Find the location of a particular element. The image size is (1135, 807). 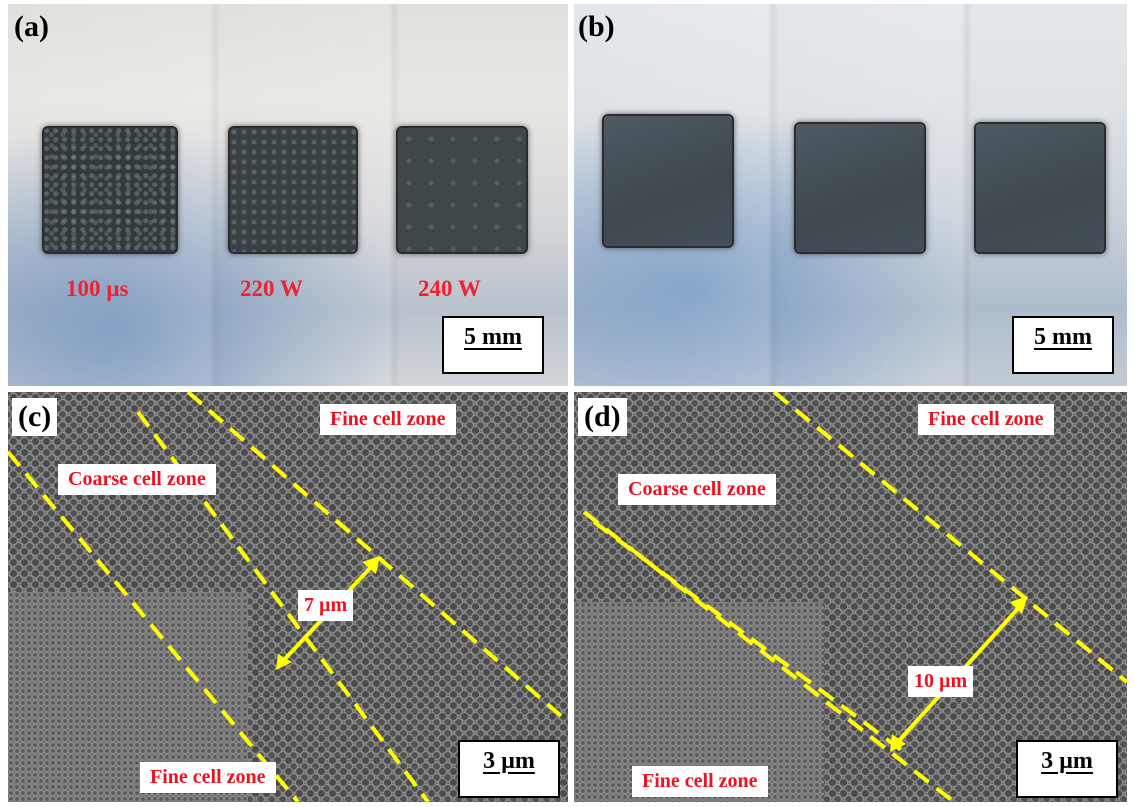

param-power-220: 220 W is located at coordinates (271, 289).